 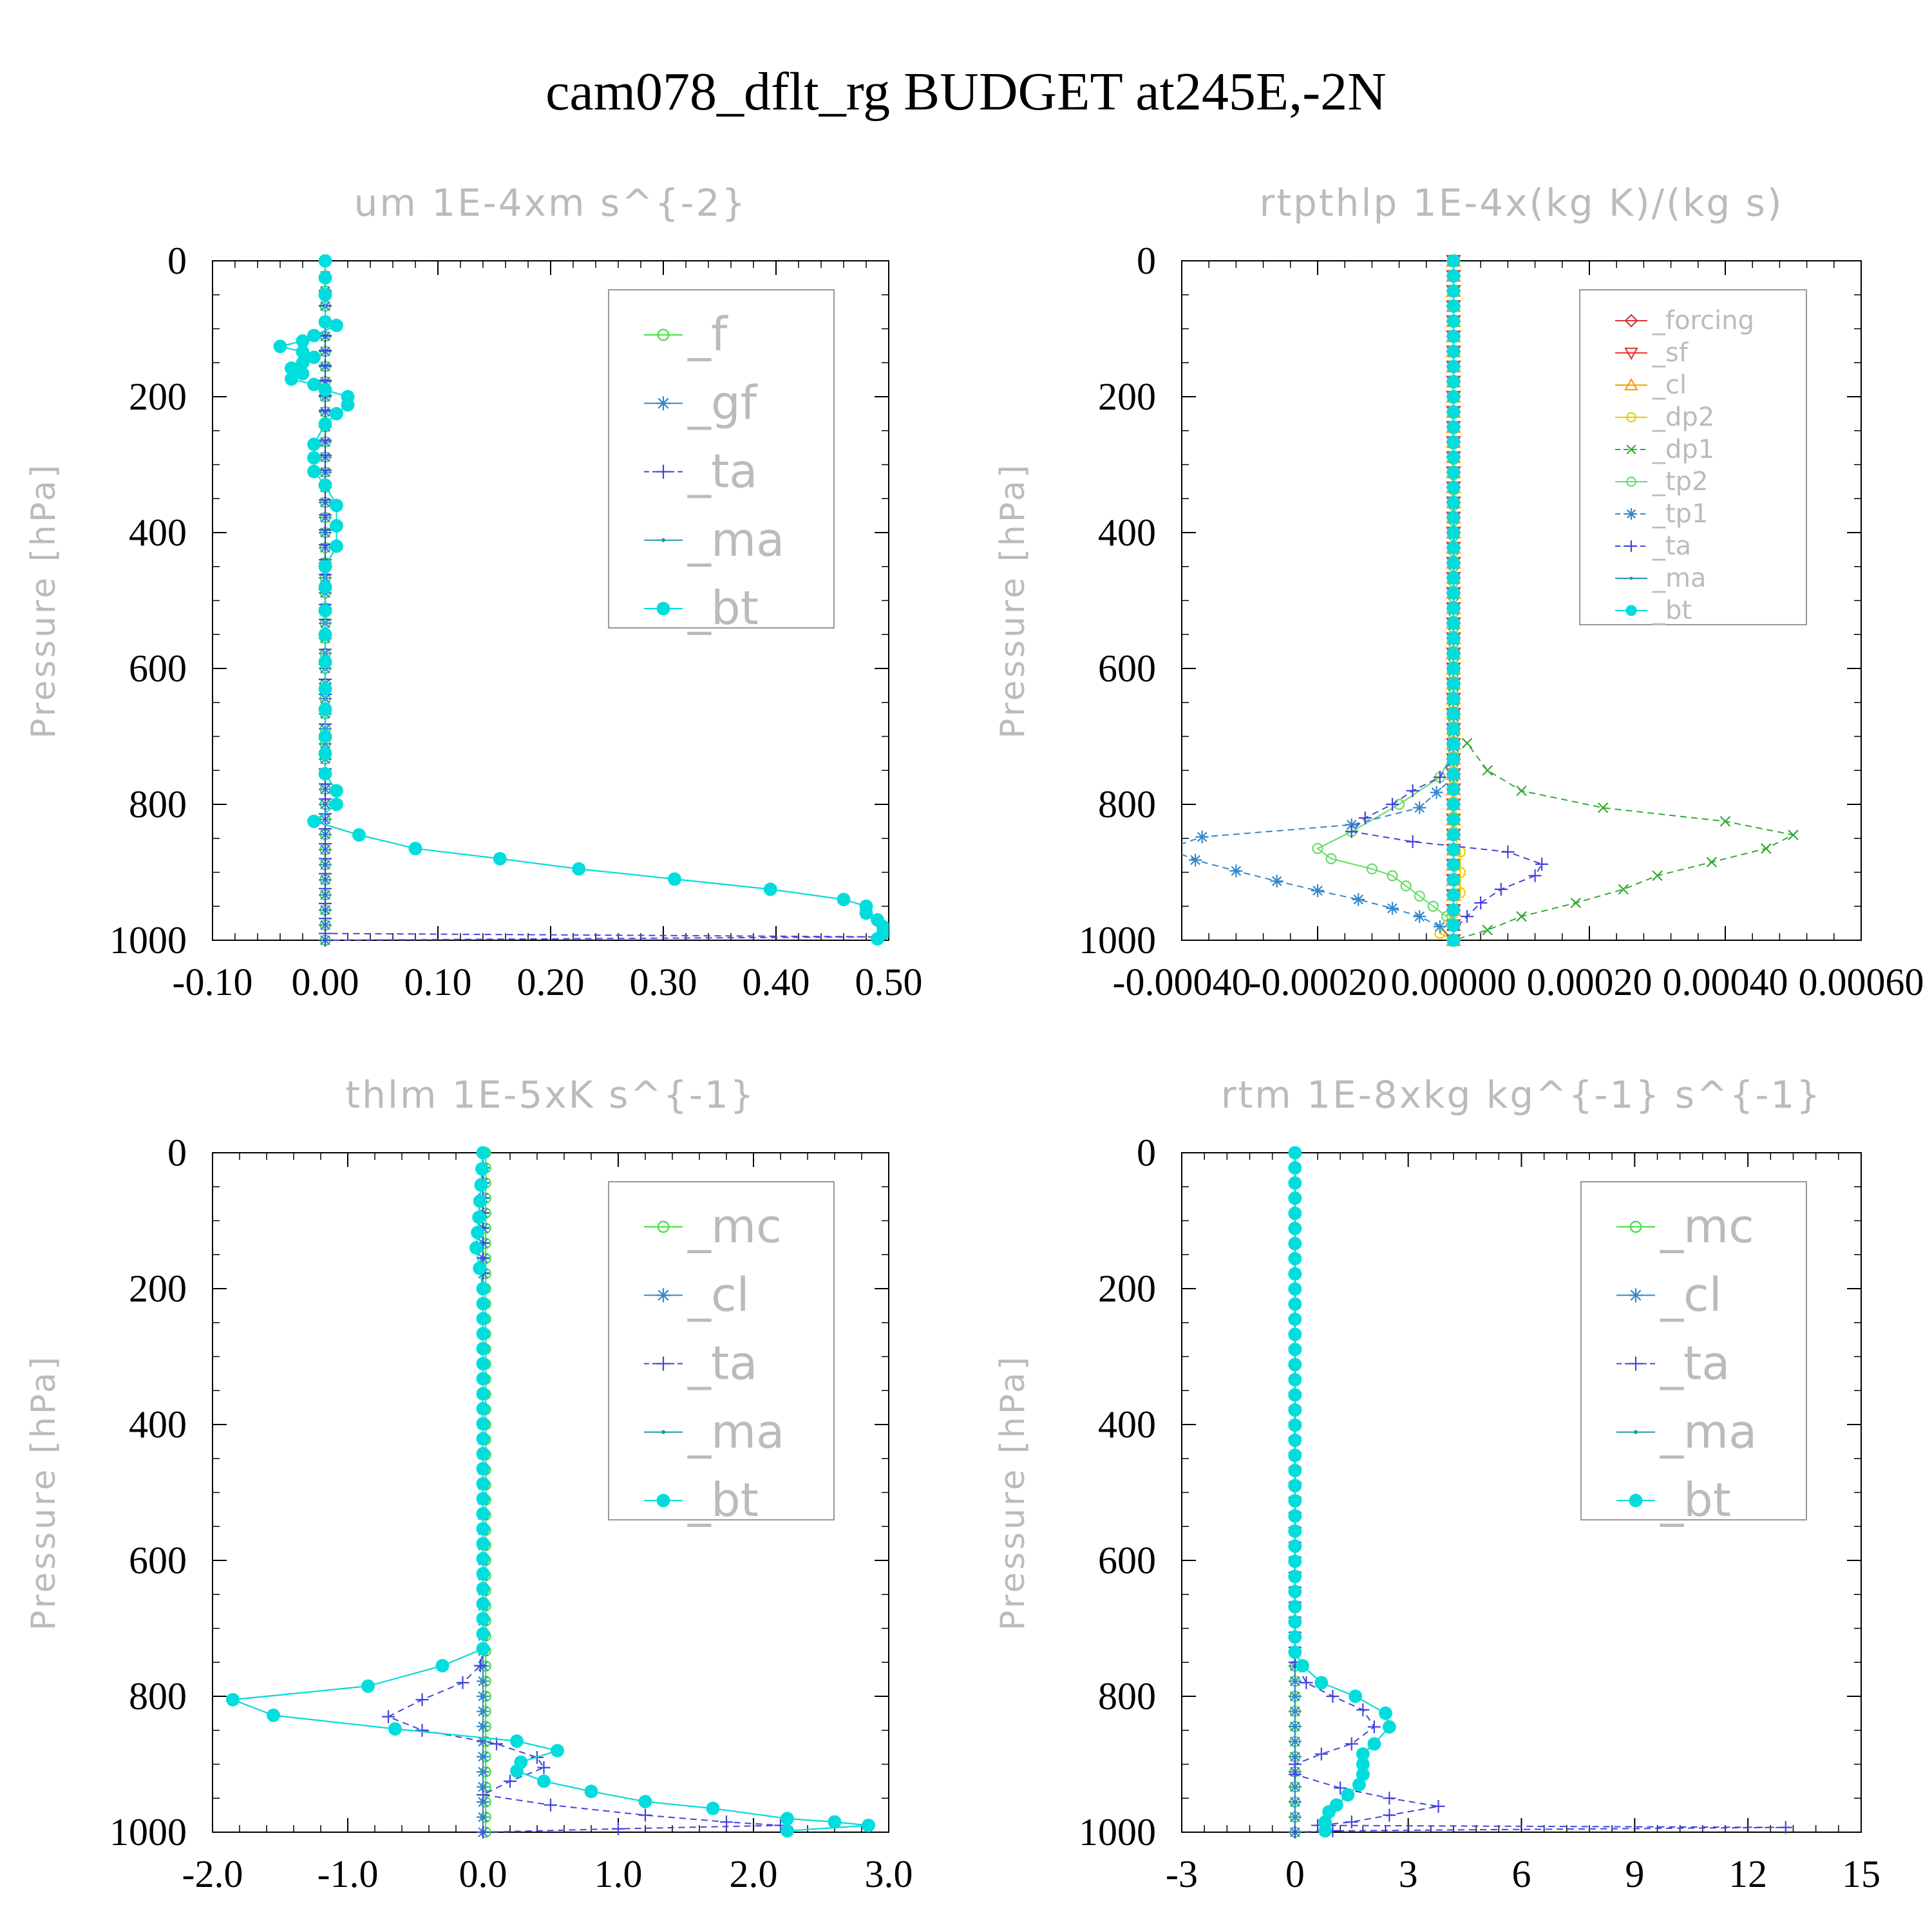 What do you see at coordinates (723, 608) in the screenshot?
I see `legend-label: _bt` at bounding box center [723, 608].